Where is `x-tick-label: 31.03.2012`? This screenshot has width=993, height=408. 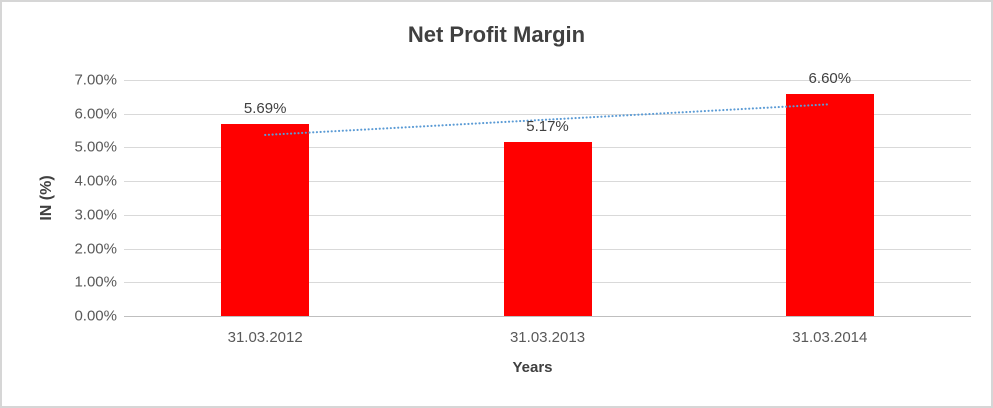 x-tick-label: 31.03.2012 is located at coordinates (265, 337).